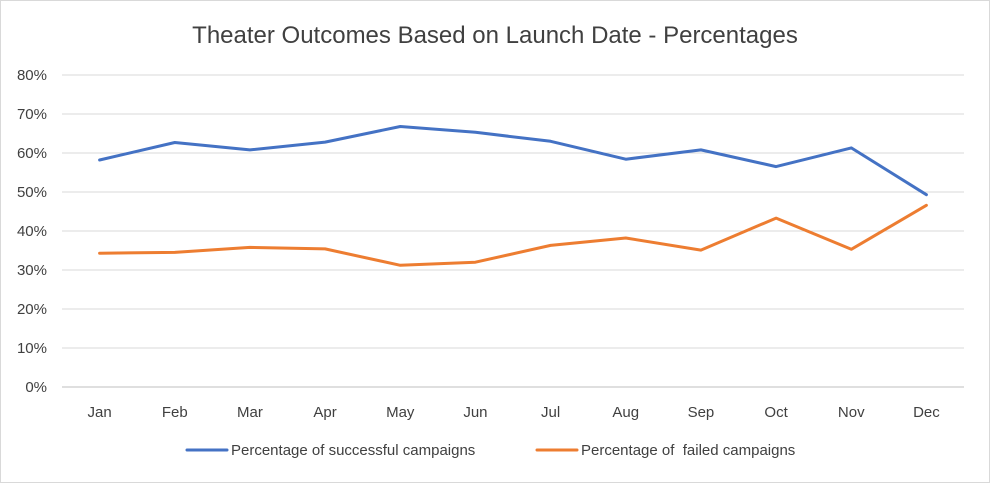 The height and width of the screenshot is (483, 990). I want to click on x-tick-label: Jun, so click(475, 412).